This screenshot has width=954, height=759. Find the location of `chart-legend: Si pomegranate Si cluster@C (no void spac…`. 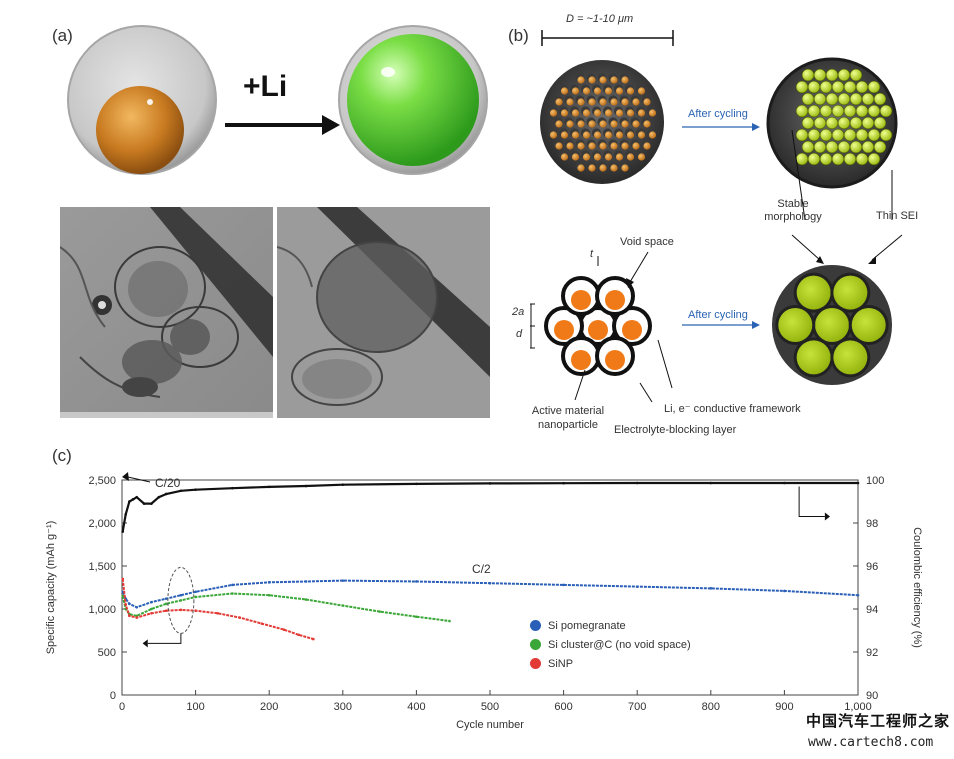

chart-legend: Si pomegranate Si cluster@C (no void spac… is located at coordinates (610, 644).